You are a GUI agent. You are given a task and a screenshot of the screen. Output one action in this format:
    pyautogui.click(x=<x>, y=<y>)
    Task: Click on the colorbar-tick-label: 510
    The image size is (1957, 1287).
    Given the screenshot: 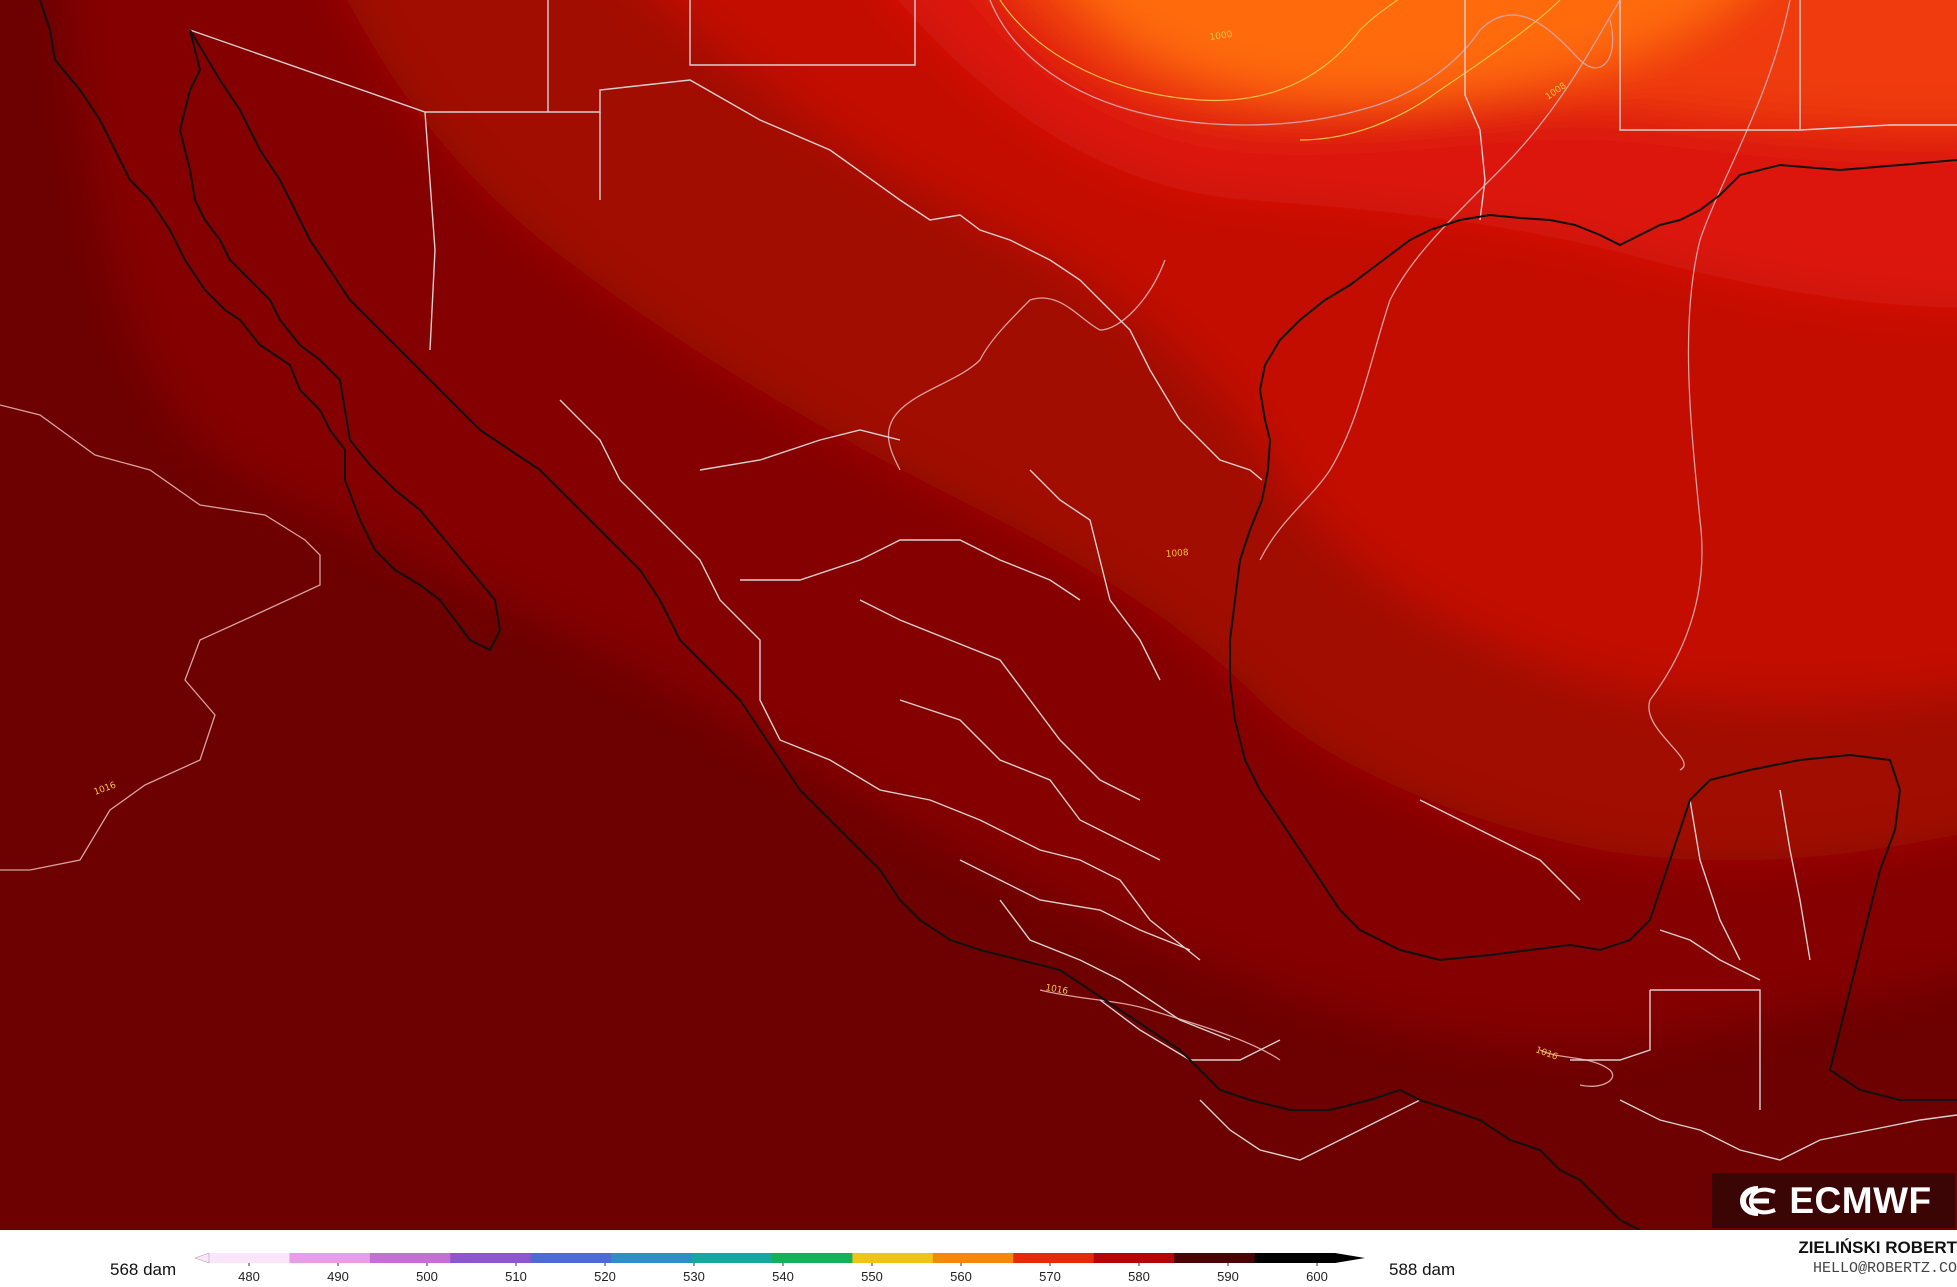 What is the action you would take?
    pyautogui.click(x=516, y=1276)
    